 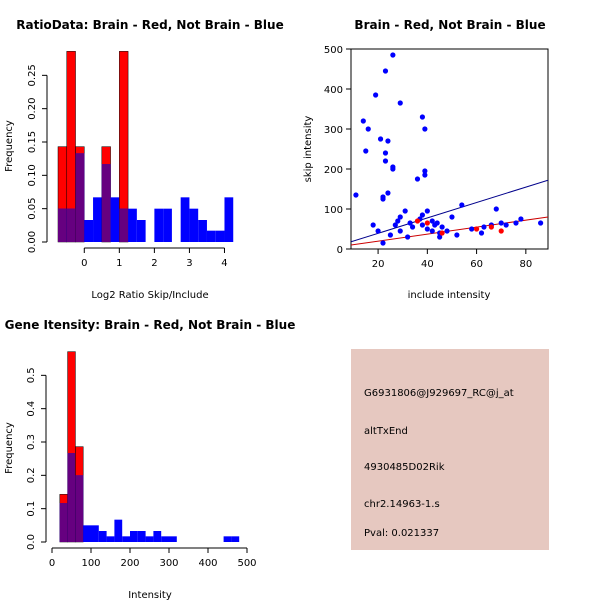 I want to click on ratio-histogram-title: RatioData: Brain - Red, Not Brain - Blue, so click(x=149, y=25).